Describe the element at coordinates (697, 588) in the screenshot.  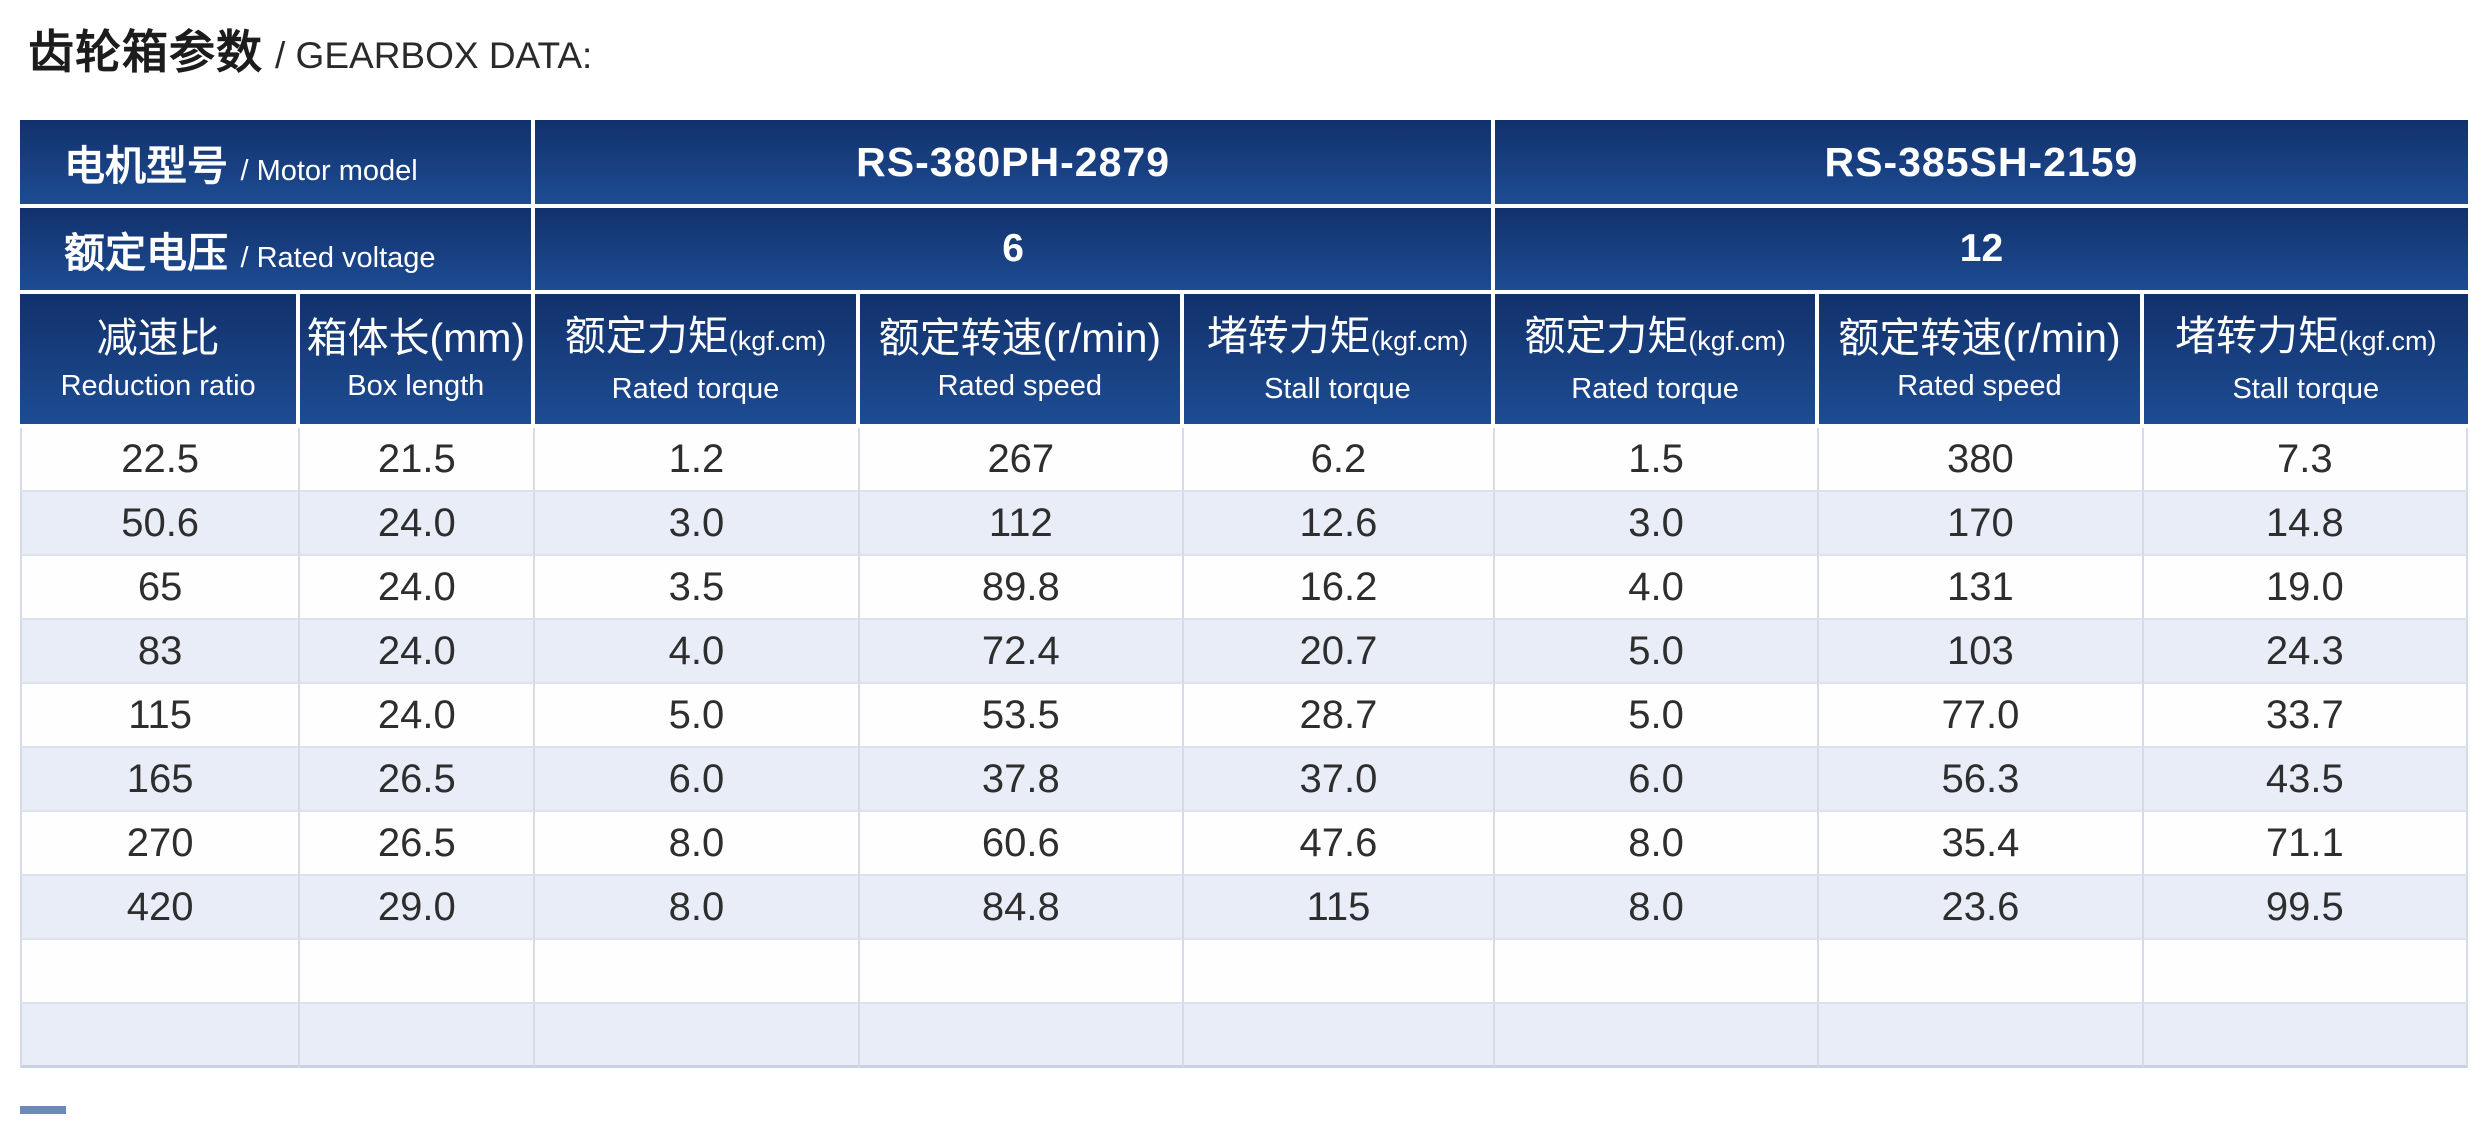
I see `data-cell: 3.5` at that location.